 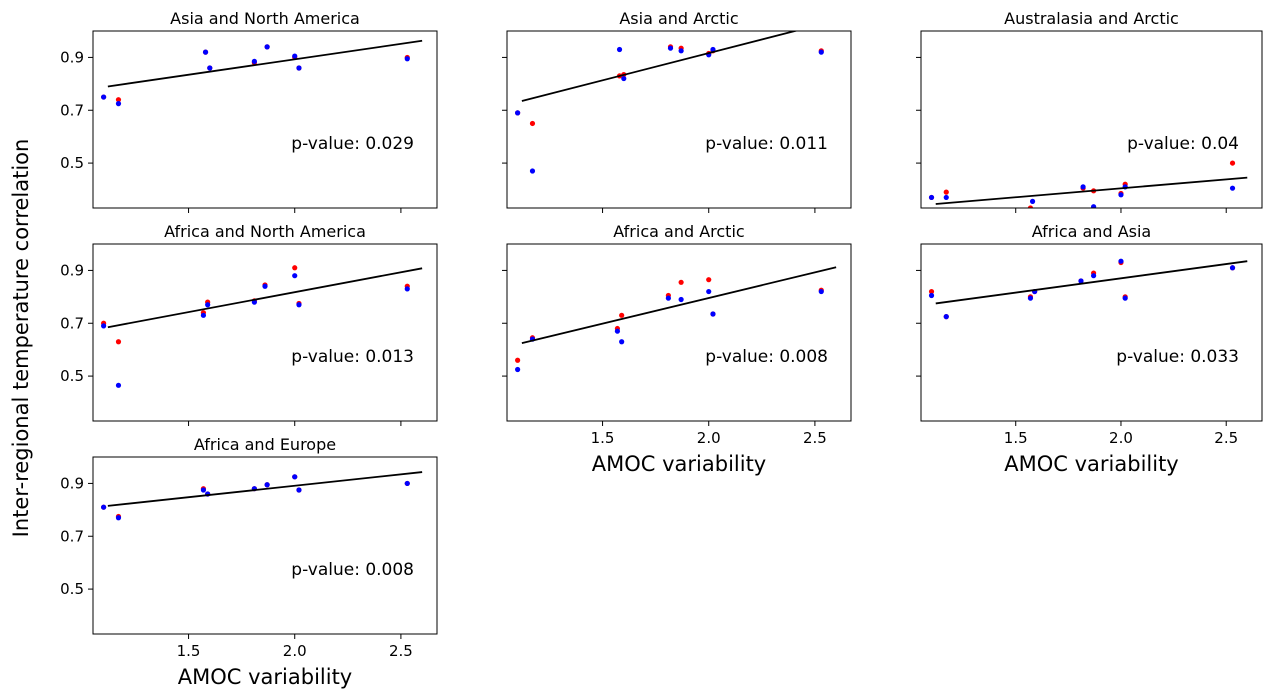 I want to click on chart-panel: Australasia and Arctic p-value: 0.04, so click(x=1089, y=111).